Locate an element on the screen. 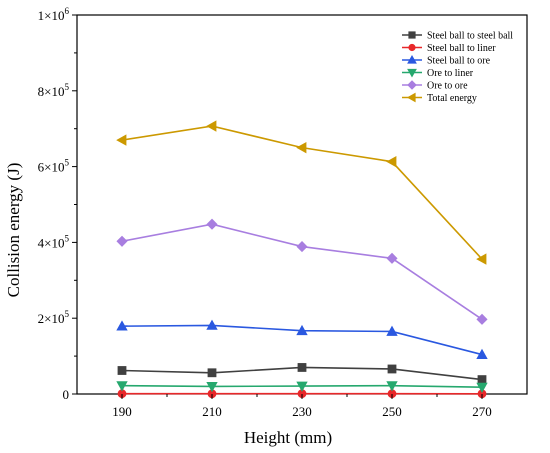 This screenshot has width=550, height=453. legend-item: Ore to ore is located at coordinates (435, 86).